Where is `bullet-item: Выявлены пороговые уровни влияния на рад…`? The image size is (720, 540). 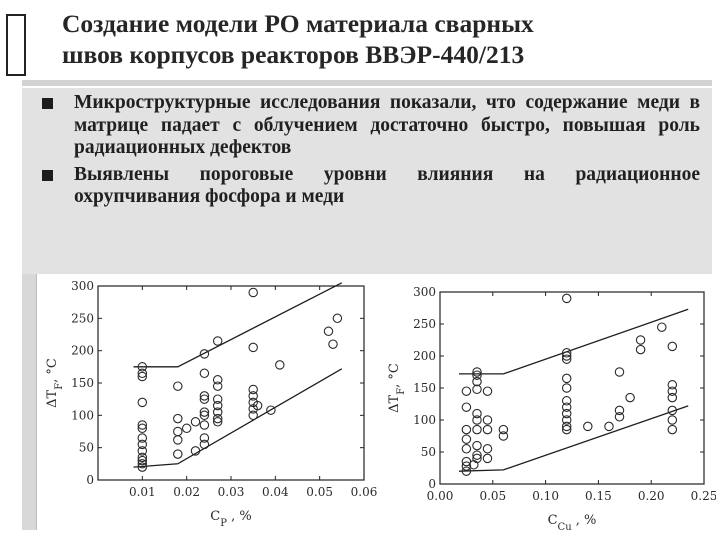
bullet-item: Выявлены пороговые уровни влияния на рад… is located at coordinates (370, 186).